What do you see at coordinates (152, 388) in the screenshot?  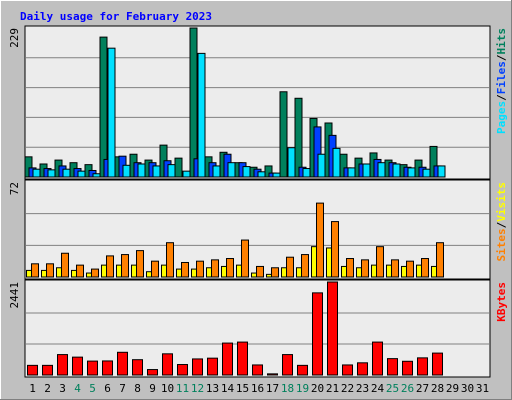 I see `day-label-9: 9` at bounding box center [152, 388].